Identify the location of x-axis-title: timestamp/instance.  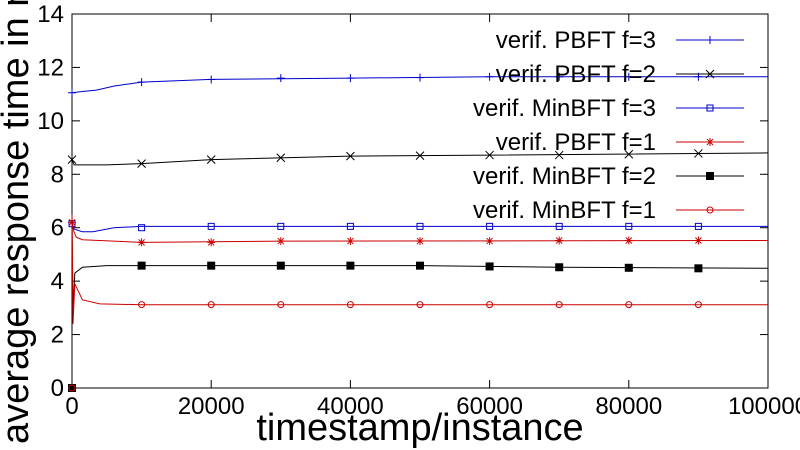
(419, 428).